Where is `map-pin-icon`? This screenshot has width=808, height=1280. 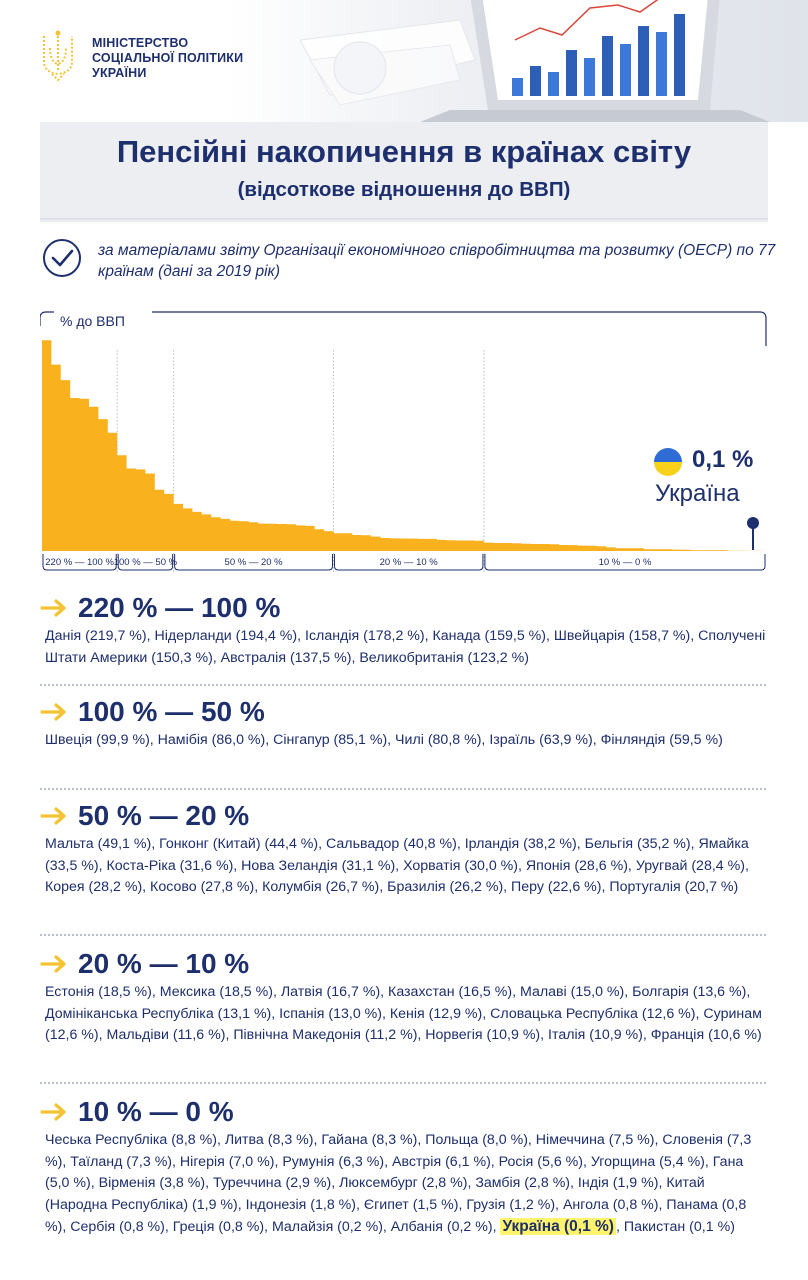
map-pin-icon is located at coordinates (753, 533).